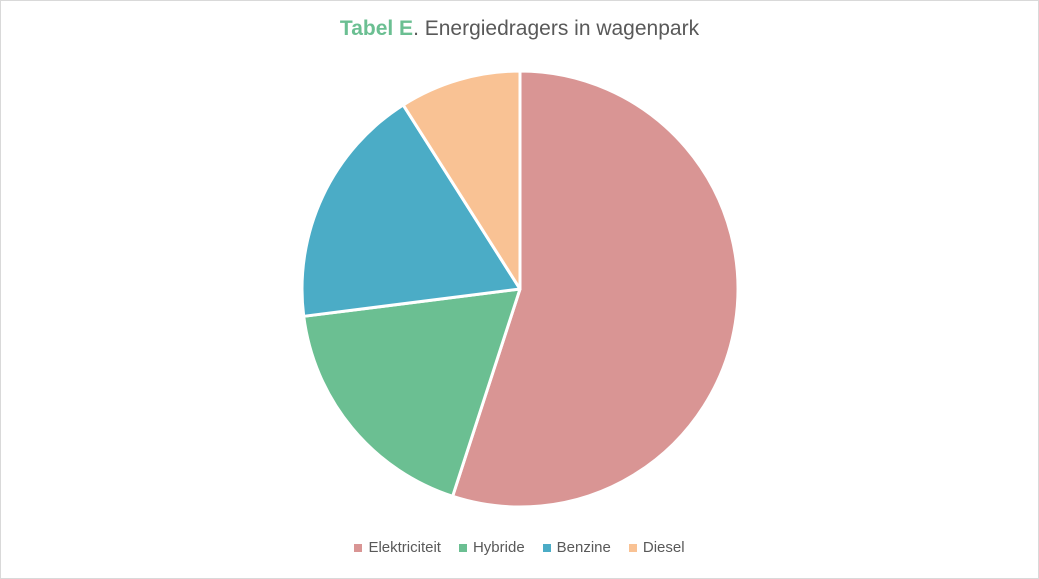 This screenshot has width=1039, height=579. Describe the element at coordinates (663, 547) in the screenshot. I see `legend-label-diesel: Diesel` at that location.